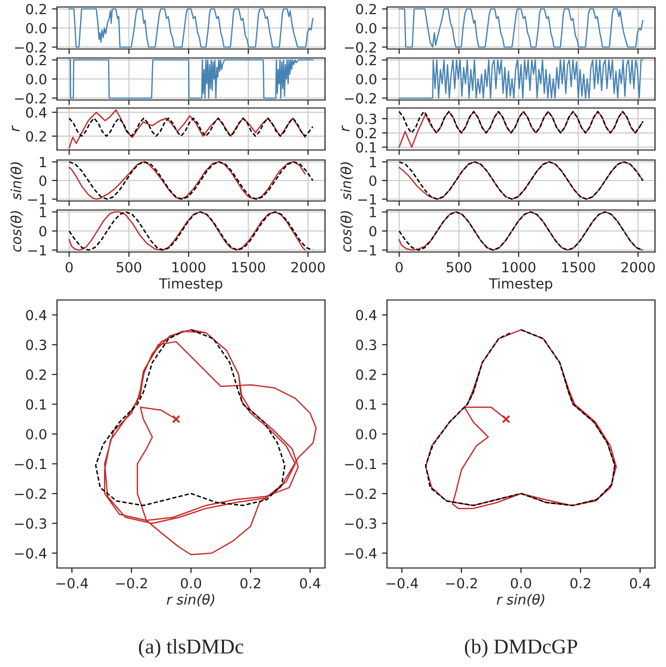 The height and width of the screenshot is (667, 666). What do you see at coordinates (521, 648) in the screenshot?
I see `text: (b) DMDcGP` at bounding box center [521, 648].